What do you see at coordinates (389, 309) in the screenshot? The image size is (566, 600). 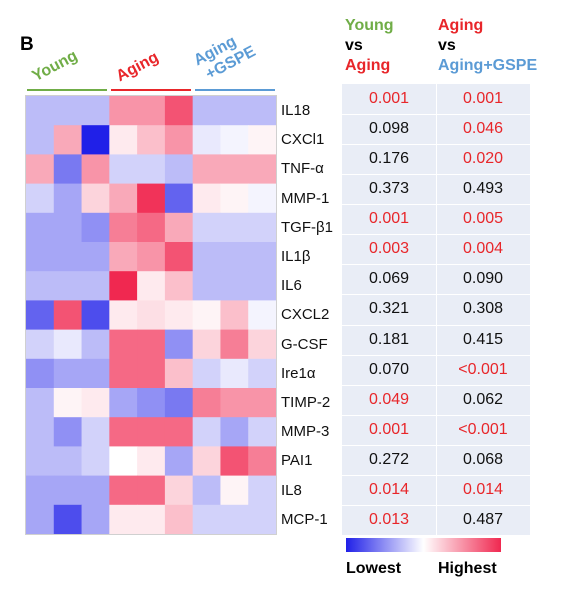 I see `pvalue-cell: 0.321` at bounding box center [389, 309].